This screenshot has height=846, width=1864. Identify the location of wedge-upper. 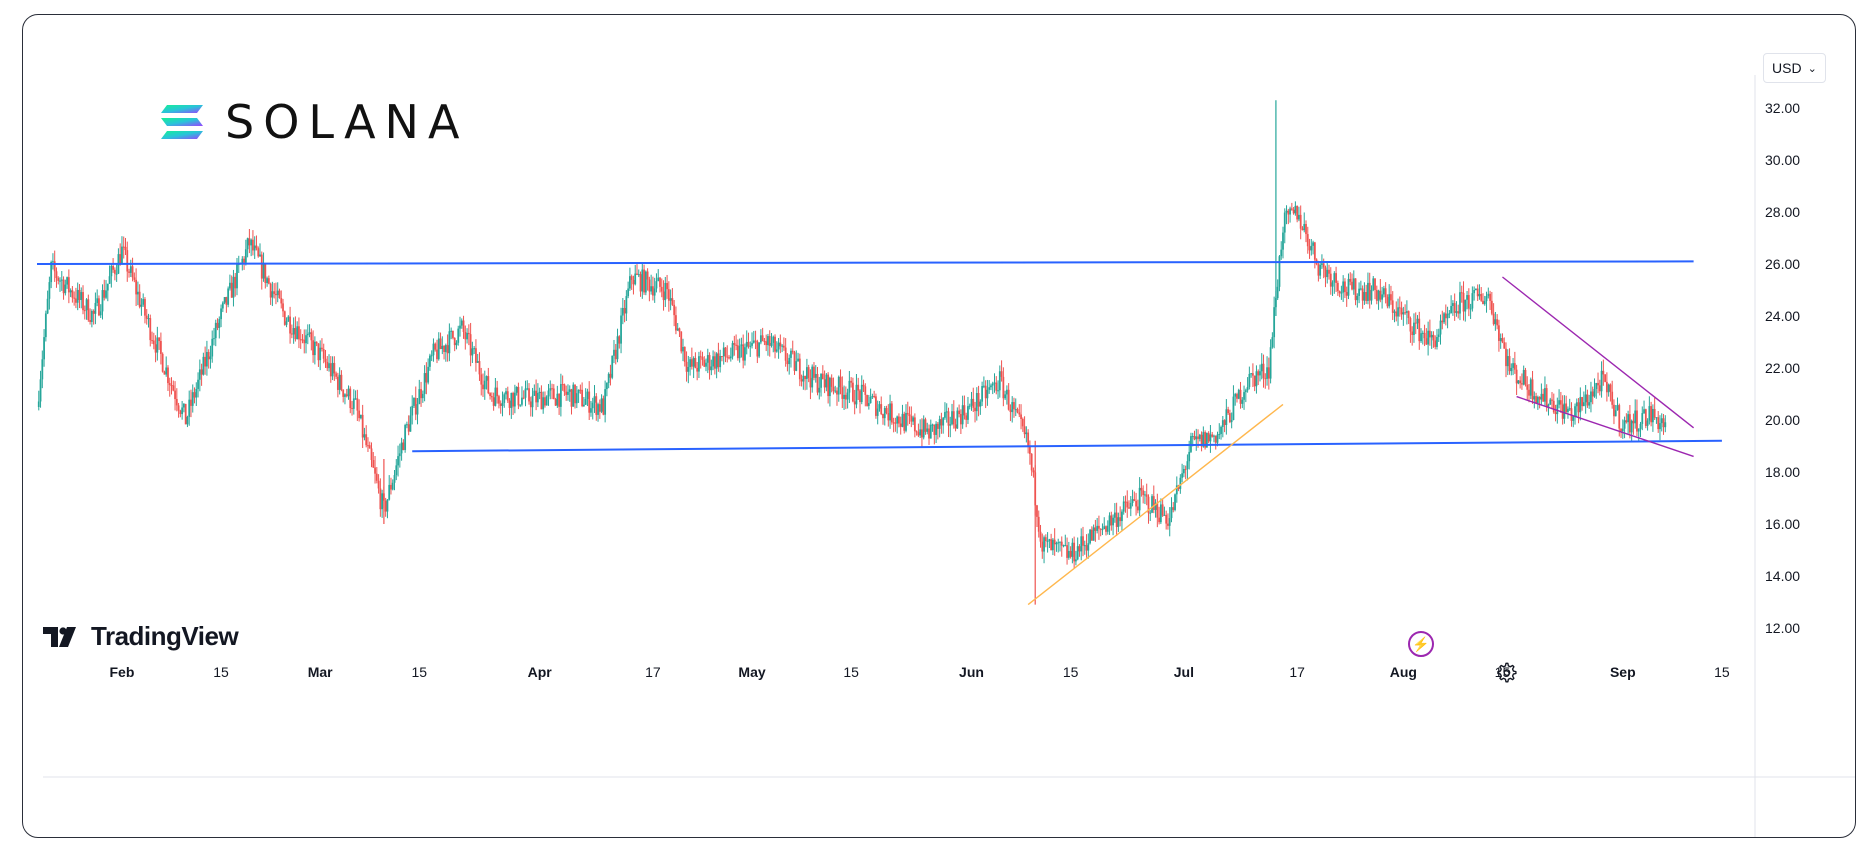
(1598, 352).